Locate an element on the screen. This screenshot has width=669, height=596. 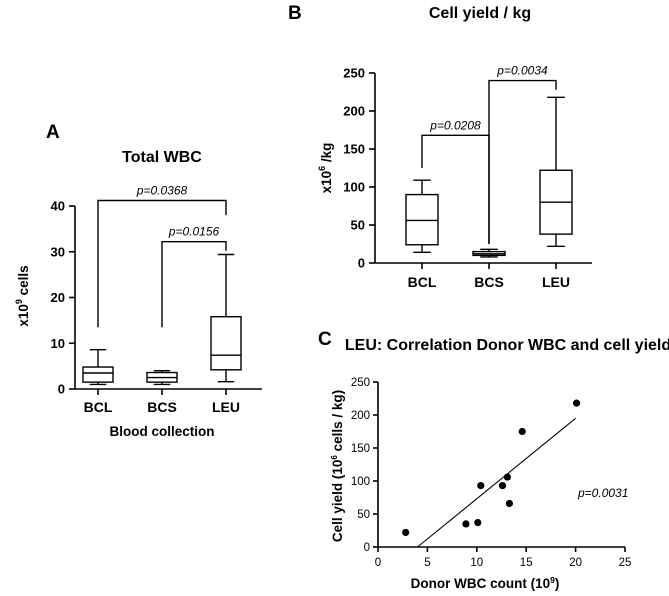
panel-c-x-tick-label: 10 is located at coordinates (476, 563).